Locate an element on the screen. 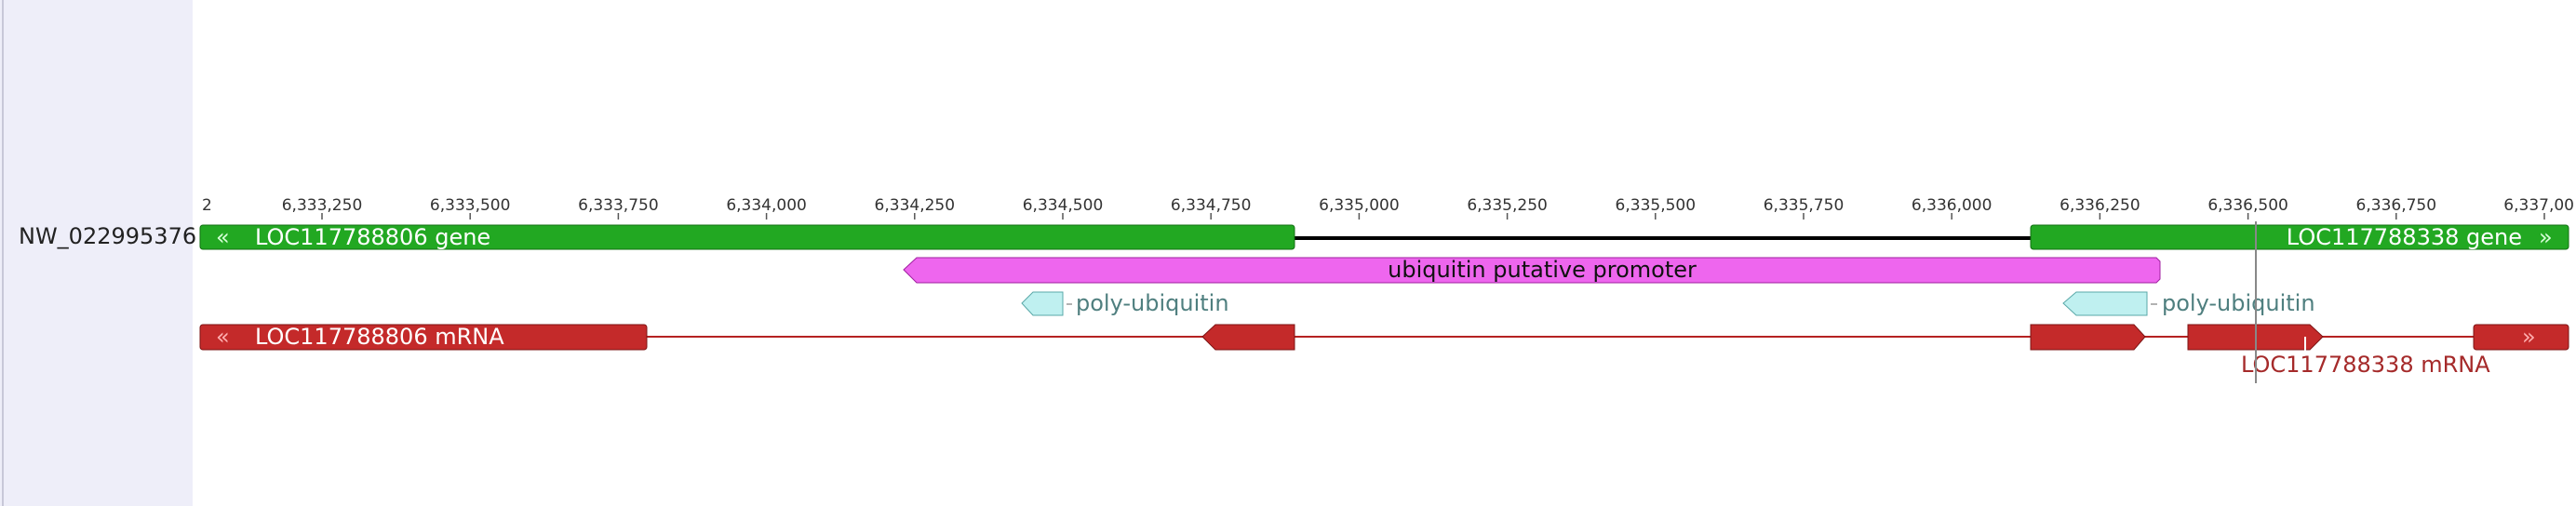 The image size is (2576, 506). promoter-label: ubiquitin putative promoter is located at coordinates (1542, 270).